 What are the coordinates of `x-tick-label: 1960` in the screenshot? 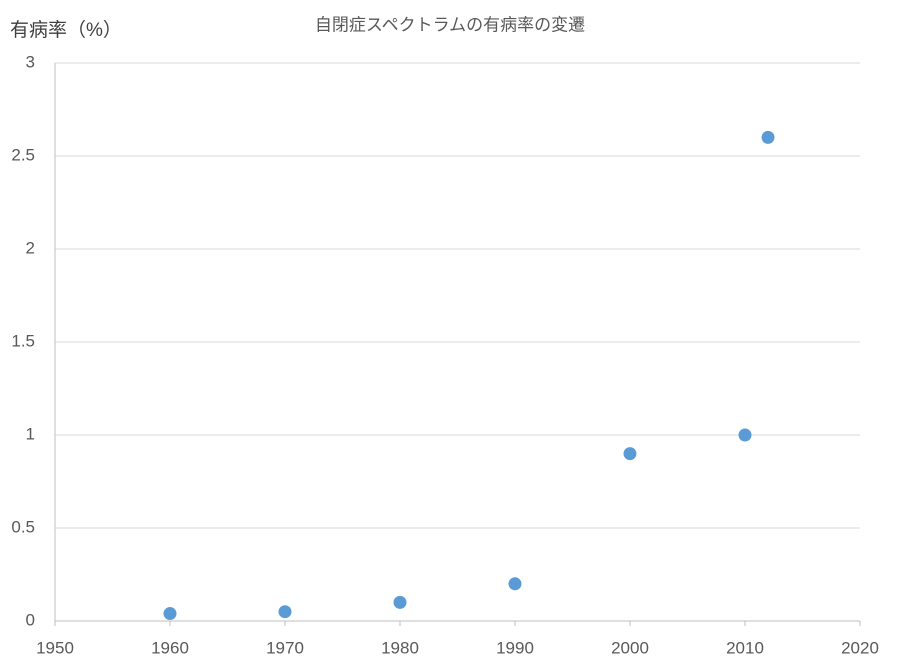 It's located at (170, 647).